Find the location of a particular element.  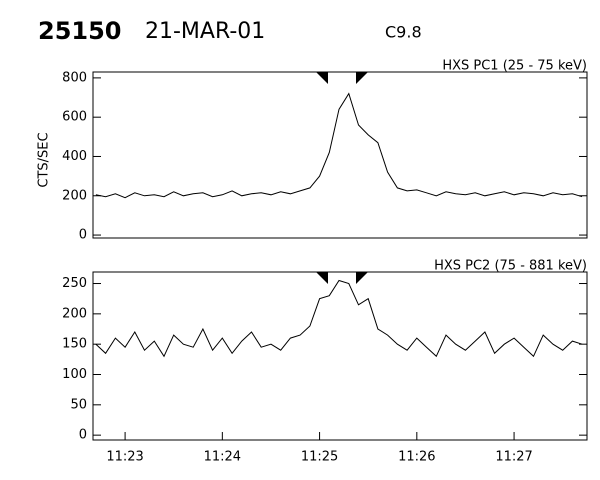

x-tick-label: 11:25 is located at coordinates (319, 457).